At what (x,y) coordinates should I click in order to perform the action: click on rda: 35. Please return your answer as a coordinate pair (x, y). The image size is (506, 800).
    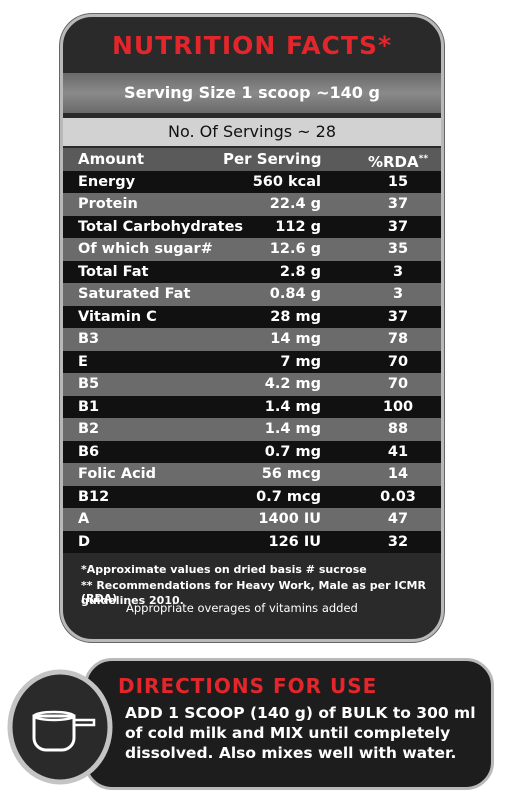
    Looking at the image, I should click on (398, 249).